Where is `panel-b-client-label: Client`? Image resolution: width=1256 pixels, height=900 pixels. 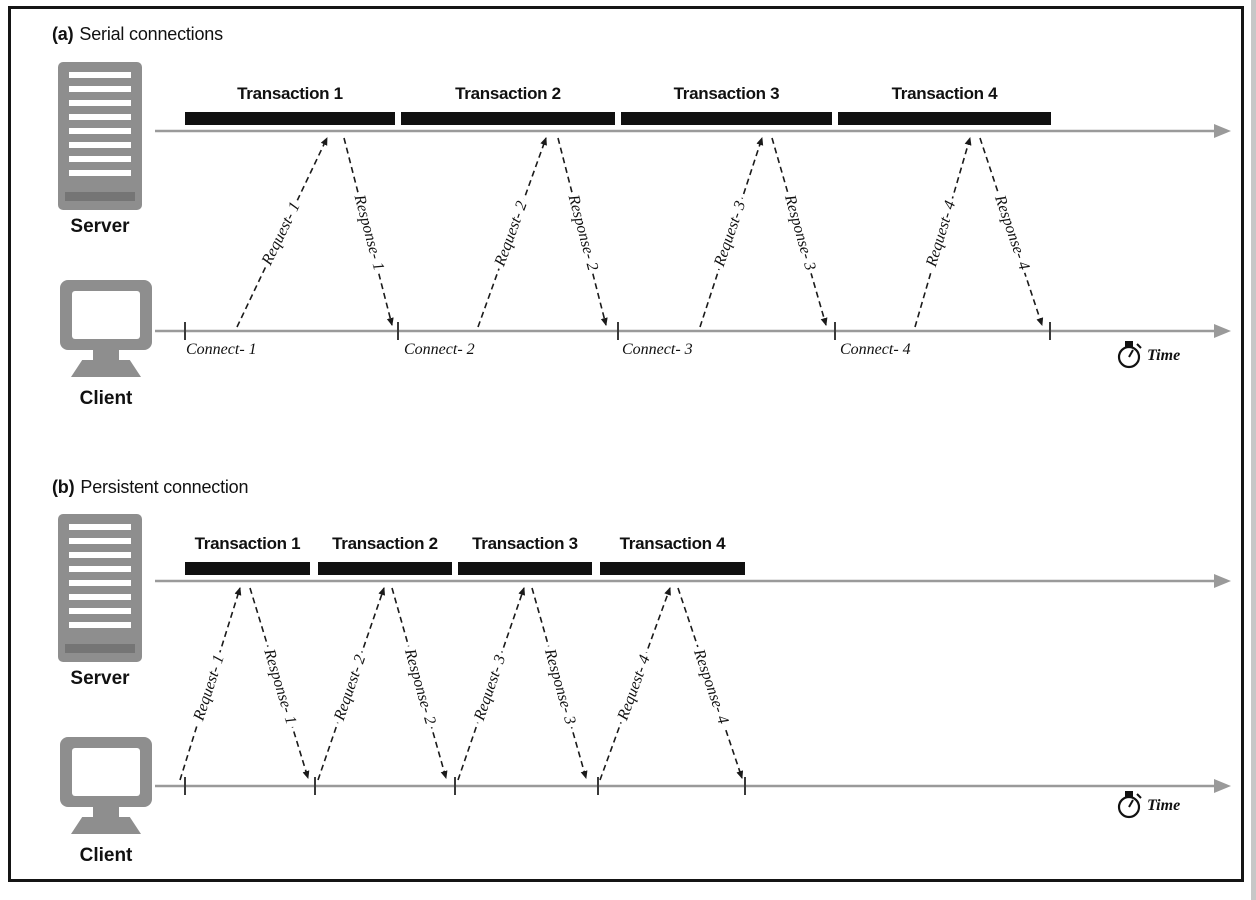
panel-b-client-label: Client is located at coordinates (106, 855).